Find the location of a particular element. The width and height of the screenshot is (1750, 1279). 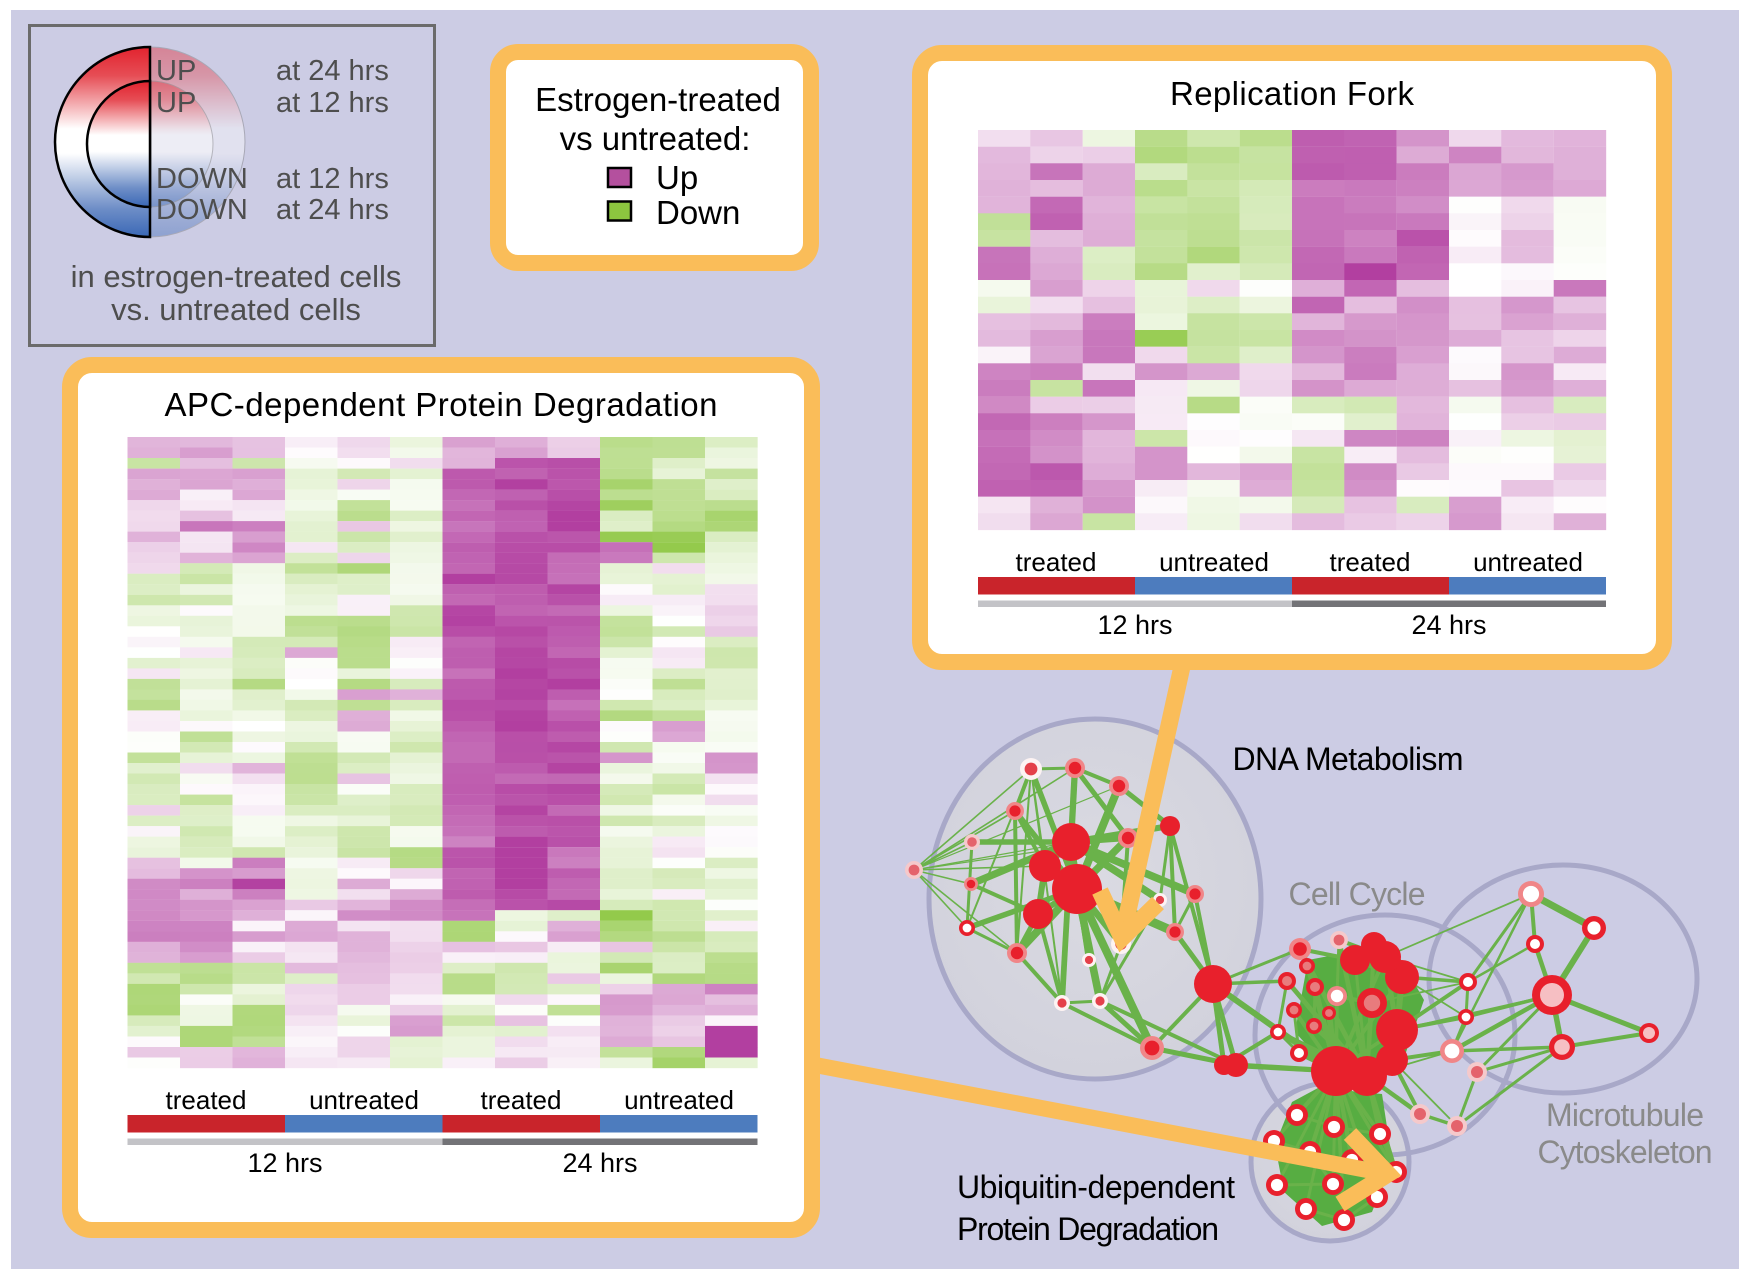

svg-text: Protein Degradation is located at coordinates (1088, 1229).